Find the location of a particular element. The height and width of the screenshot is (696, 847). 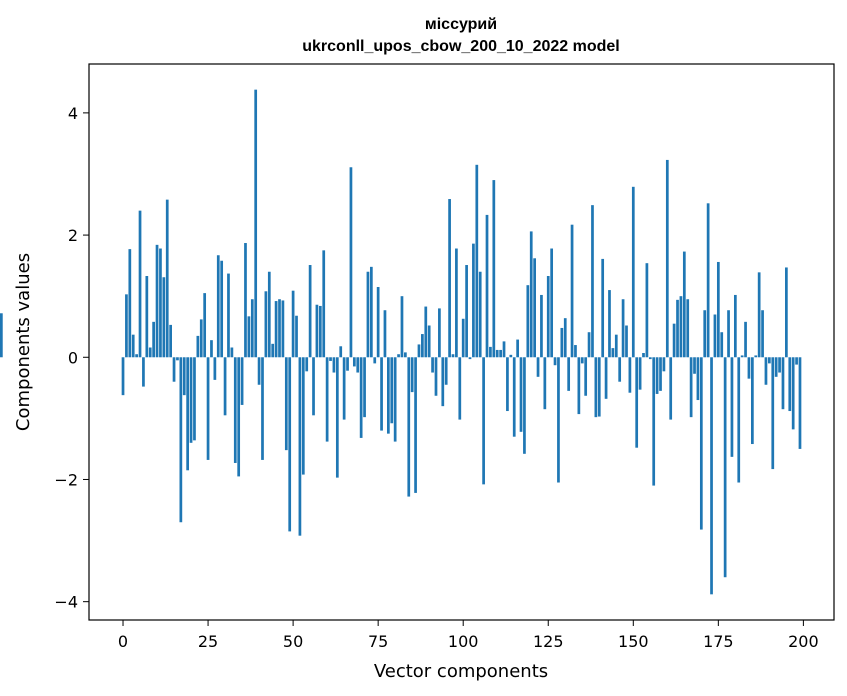

x-axis-ticks: 0 25 50 75 100 125 150 175 200 is located at coordinates (468, 635).